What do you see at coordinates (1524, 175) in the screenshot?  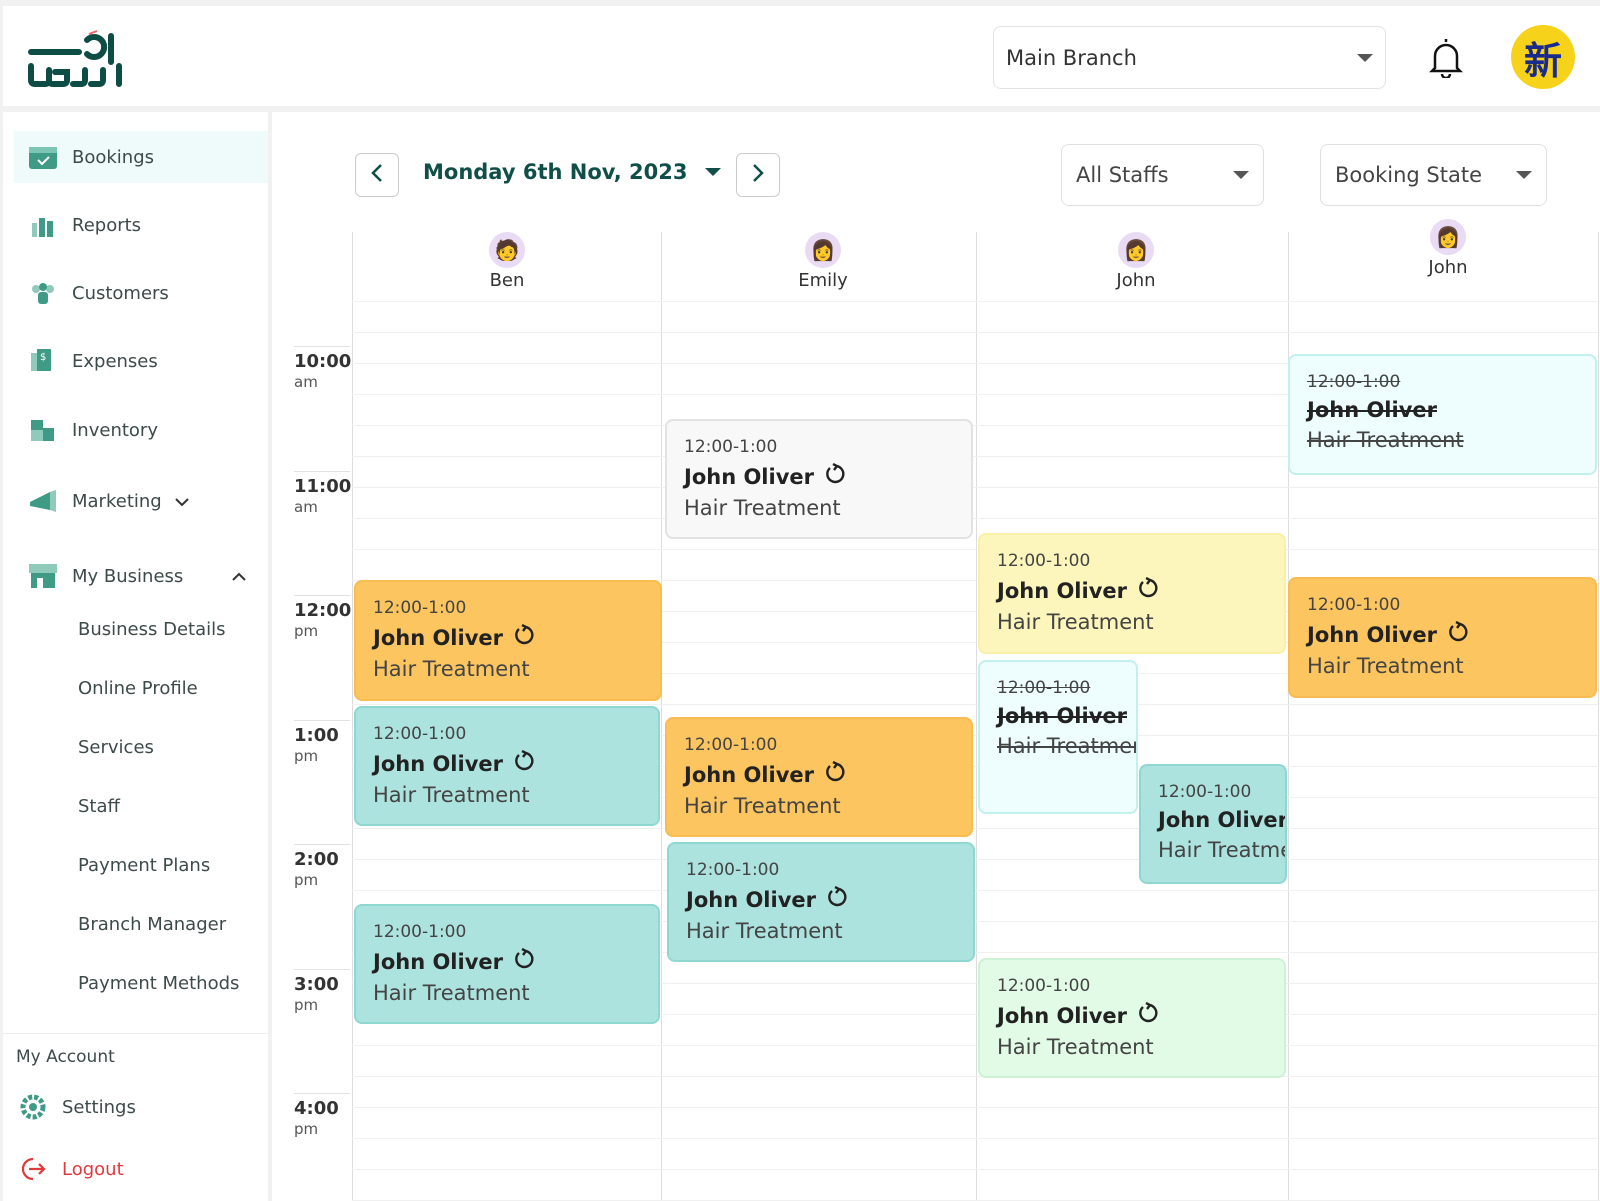 I see `caret-down-icon` at bounding box center [1524, 175].